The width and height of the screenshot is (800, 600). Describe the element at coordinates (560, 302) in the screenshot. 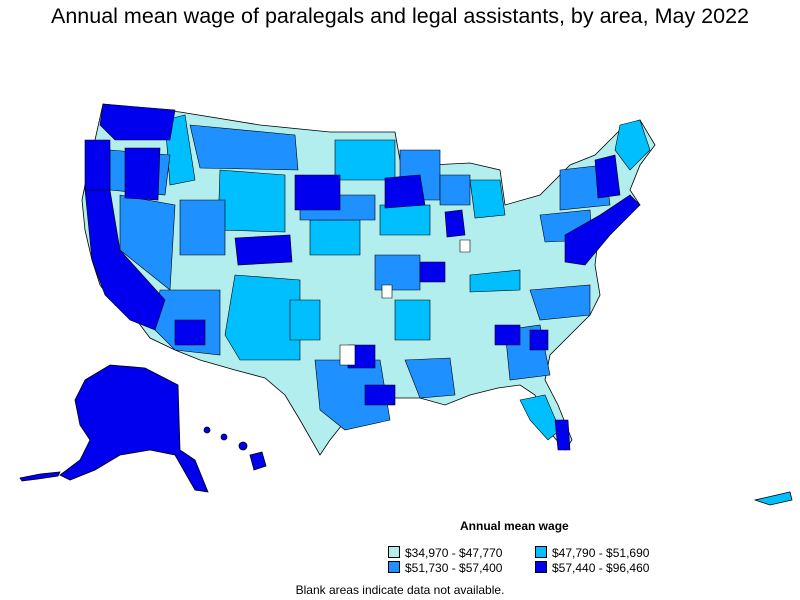

I see `region-carolinas` at that location.